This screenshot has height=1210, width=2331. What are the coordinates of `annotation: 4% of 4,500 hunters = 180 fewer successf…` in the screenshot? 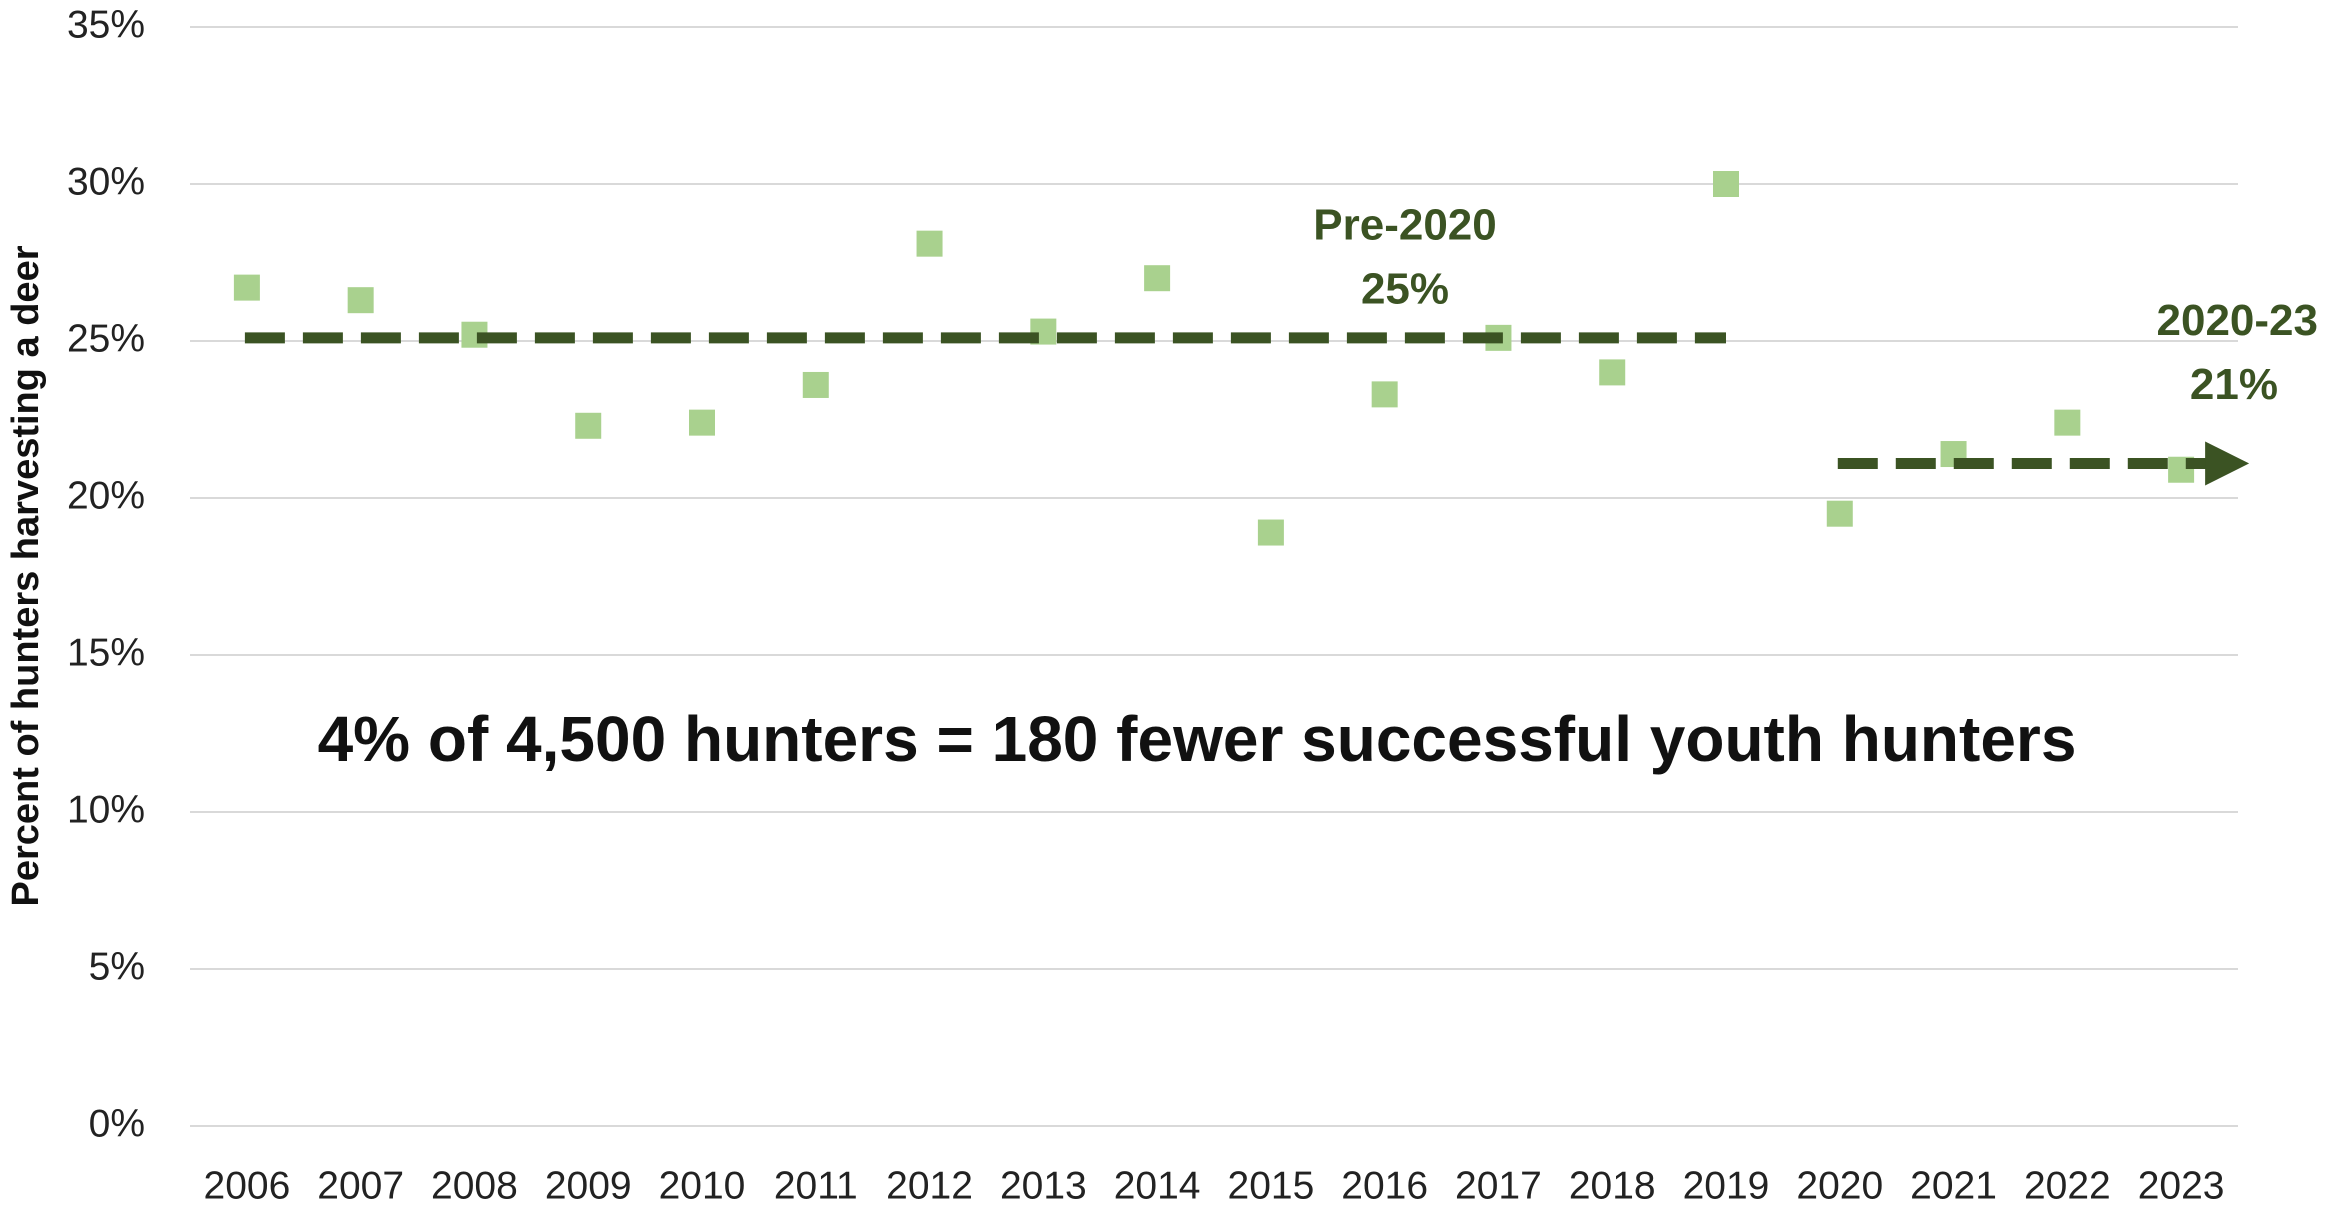 It's located at (1197, 739).